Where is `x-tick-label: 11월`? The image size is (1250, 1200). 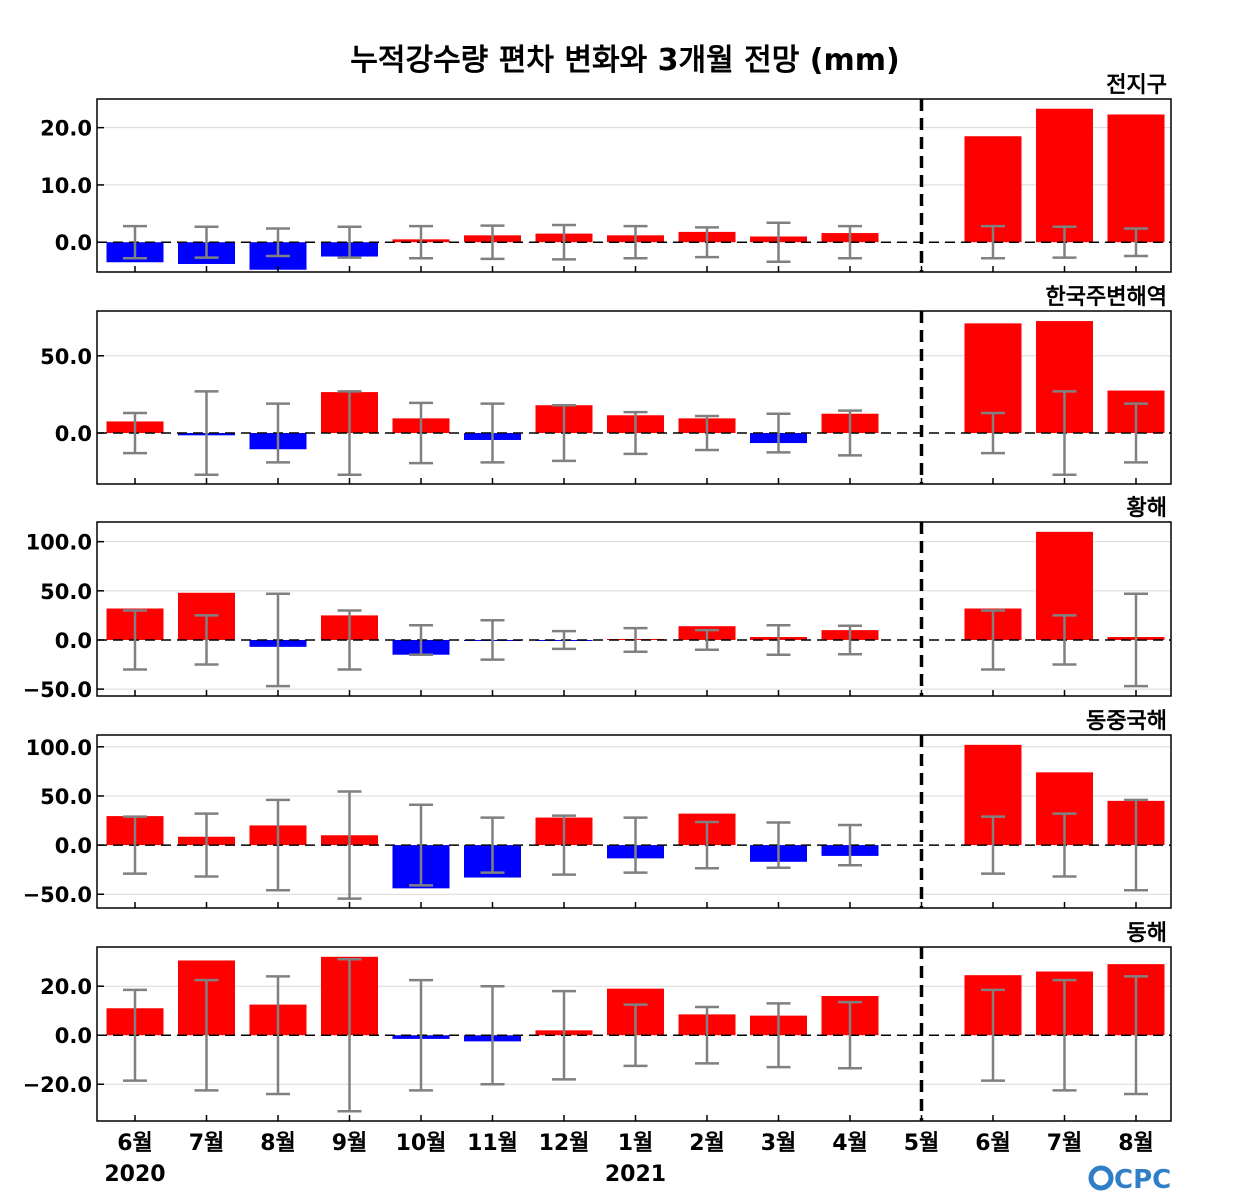
x-tick-label: 11월 is located at coordinates (492, 1143).